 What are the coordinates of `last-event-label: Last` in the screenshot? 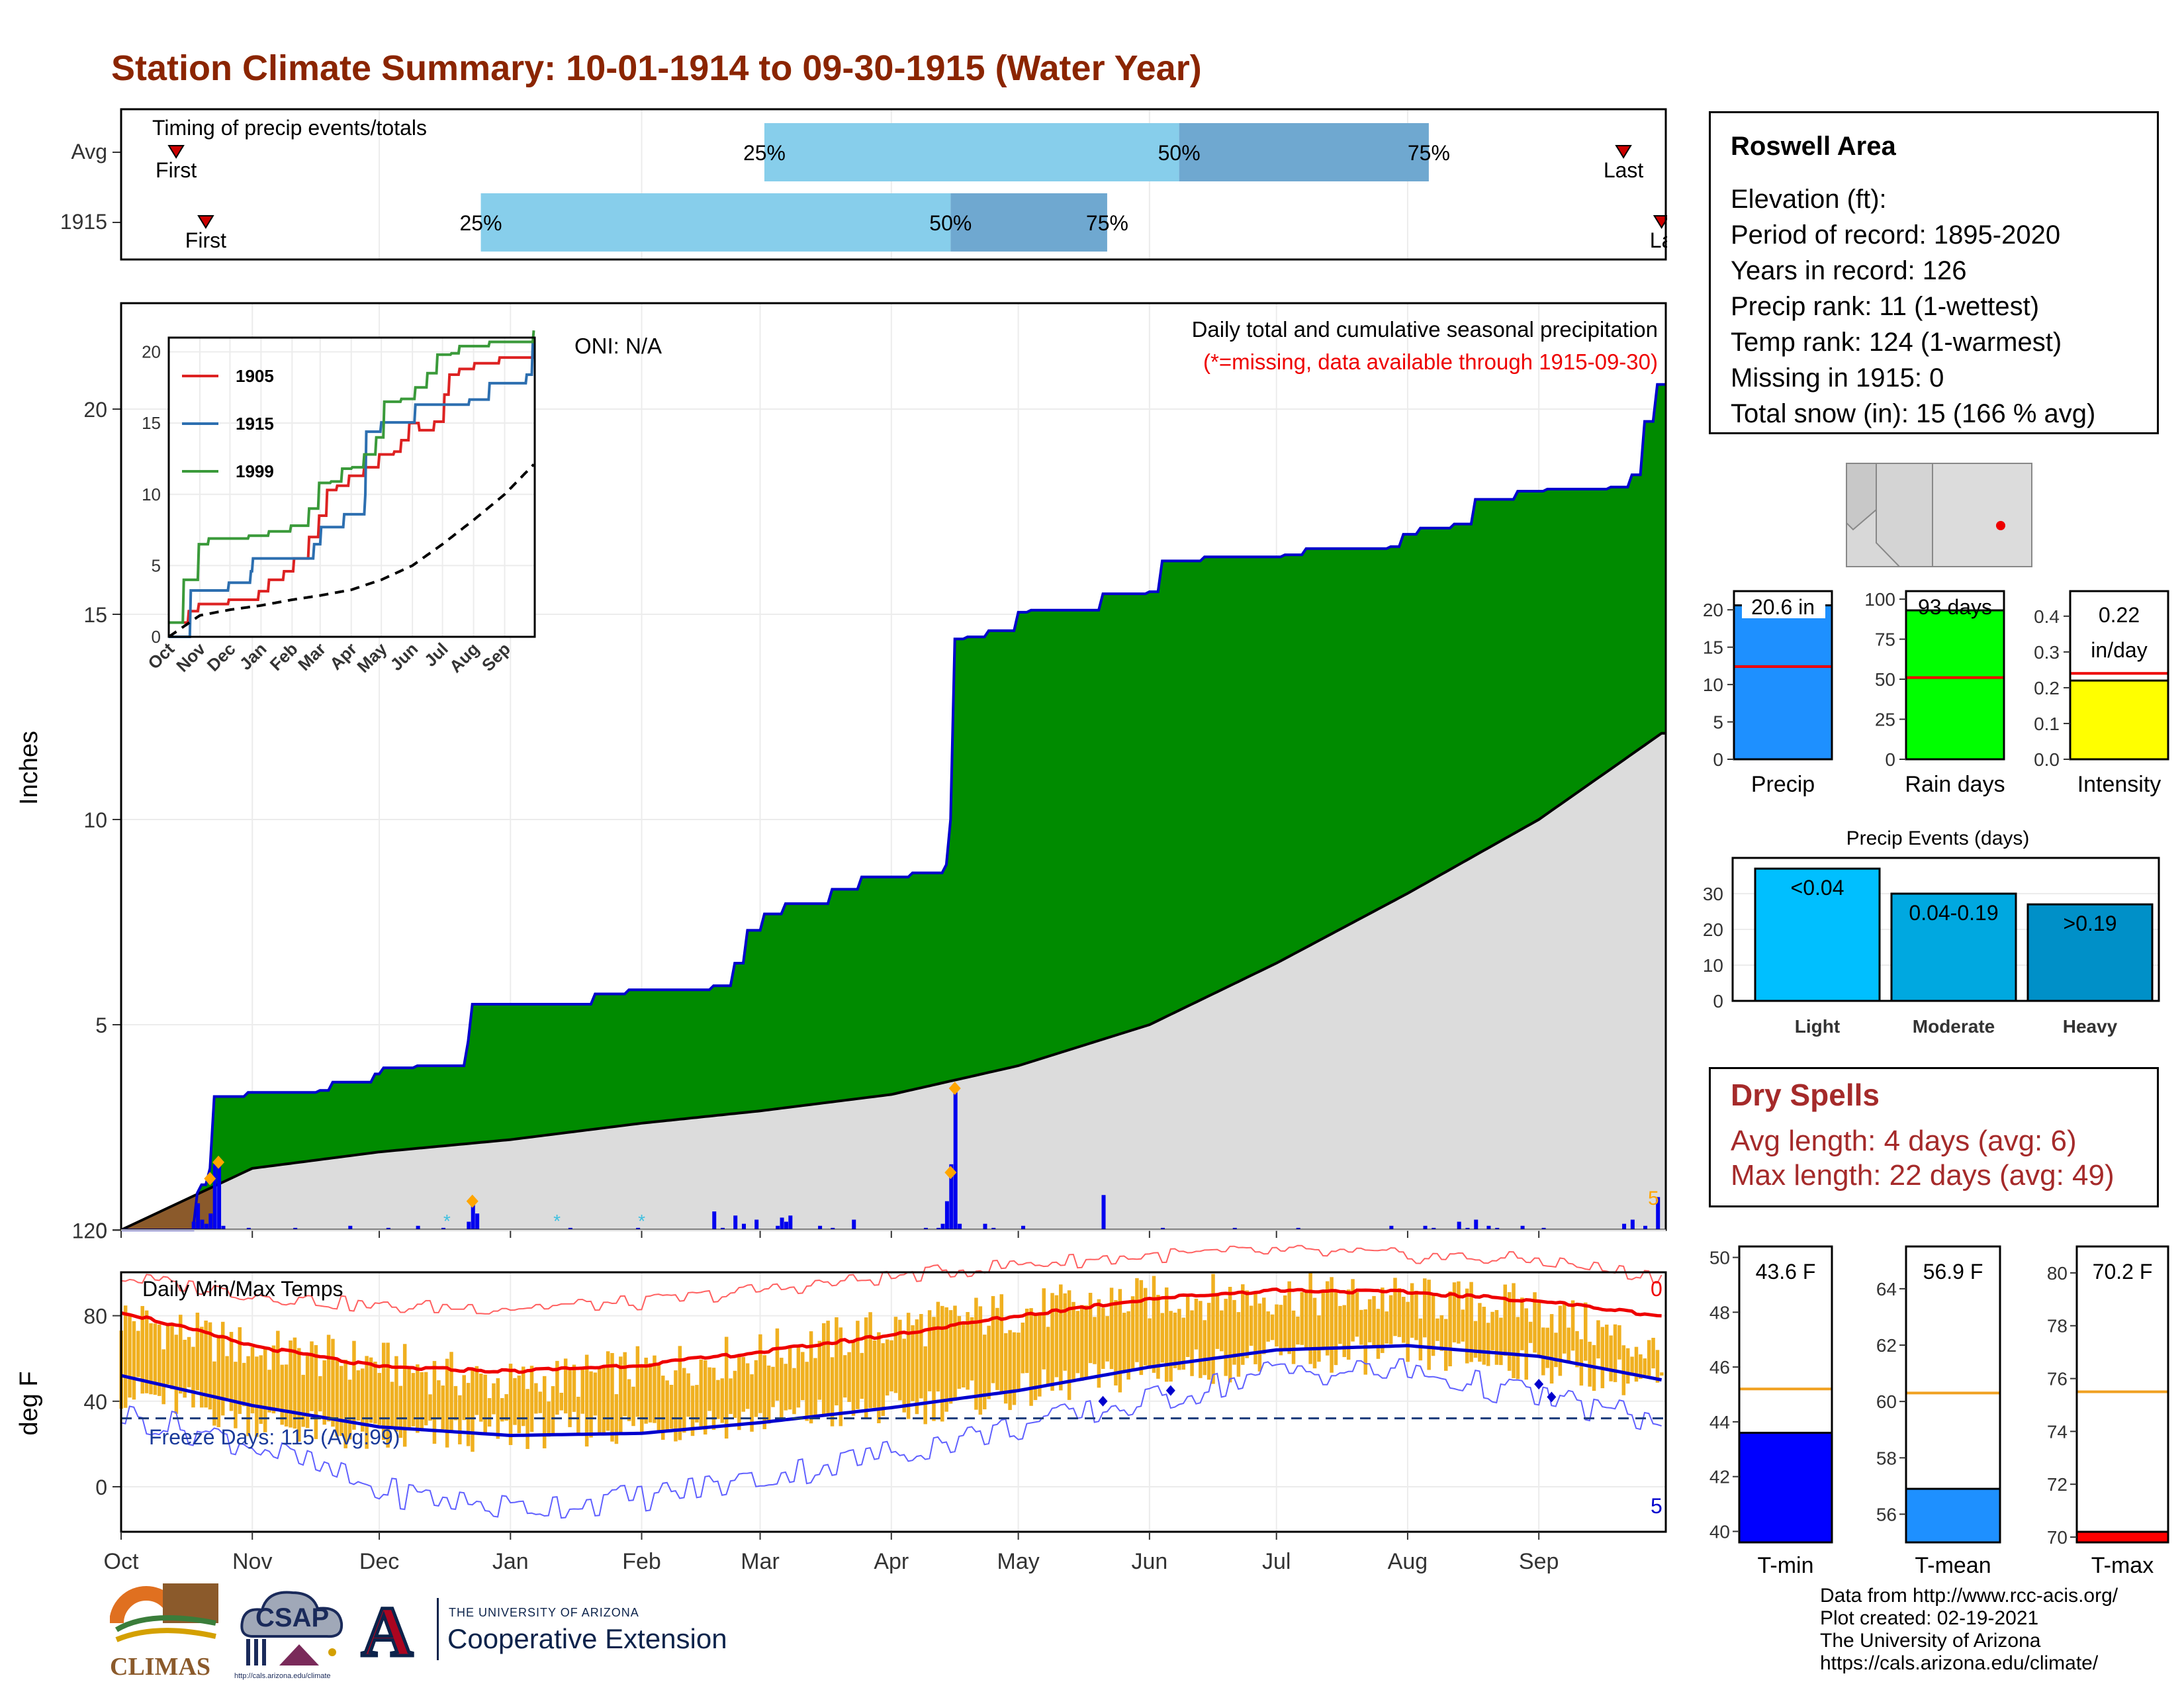 It's located at (1624, 170).